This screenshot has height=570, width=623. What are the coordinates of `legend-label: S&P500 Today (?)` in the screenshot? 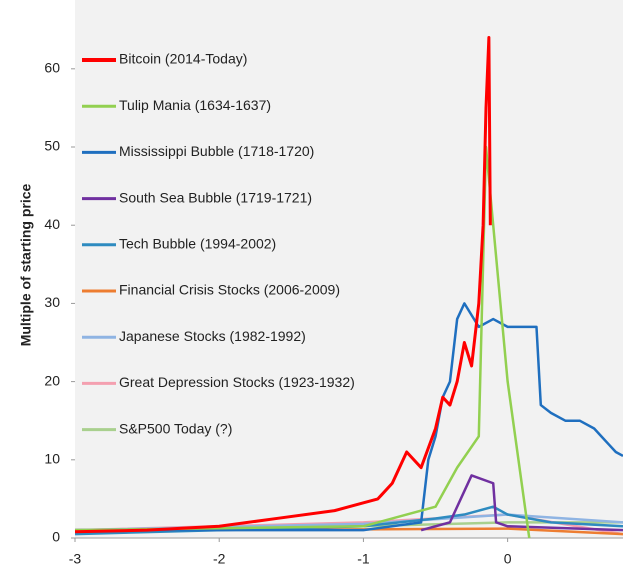 It's located at (175, 428).